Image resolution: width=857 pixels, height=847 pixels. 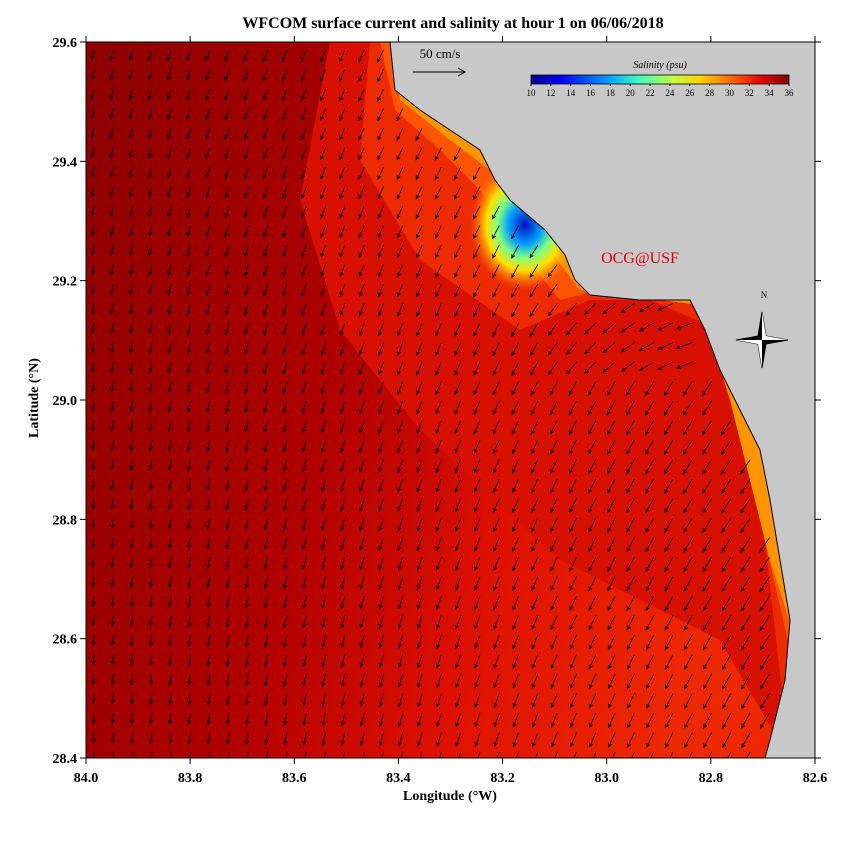 What do you see at coordinates (65, 401) in the screenshot?
I see `y-tick-label: 29.0` at bounding box center [65, 401].